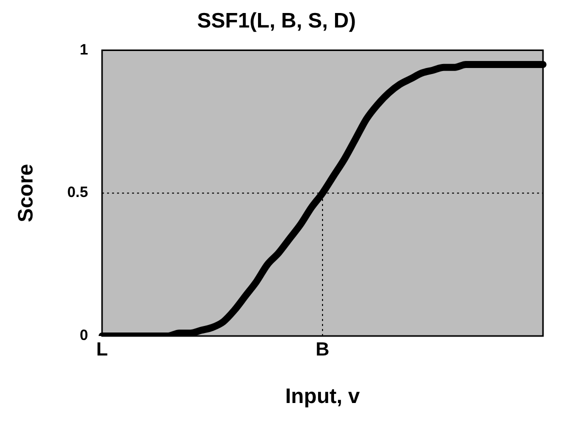 The image size is (575, 429). Describe the element at coordinates (77, 193) in the screenshot. I see `y-tick-label: 0.5` at that location.